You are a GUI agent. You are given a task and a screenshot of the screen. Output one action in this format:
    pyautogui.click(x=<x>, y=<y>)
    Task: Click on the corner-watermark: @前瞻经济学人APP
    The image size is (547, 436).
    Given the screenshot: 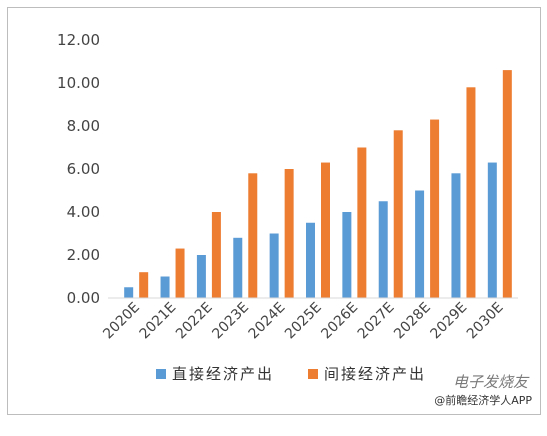 What is the action you would take?
    pyautogui.click(x=483, y=400)
    